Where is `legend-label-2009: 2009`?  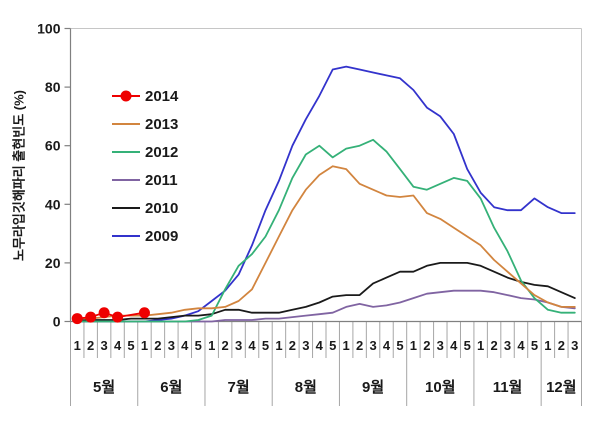 legend-label-2009: 2009 is located at coordinates (161, 236).